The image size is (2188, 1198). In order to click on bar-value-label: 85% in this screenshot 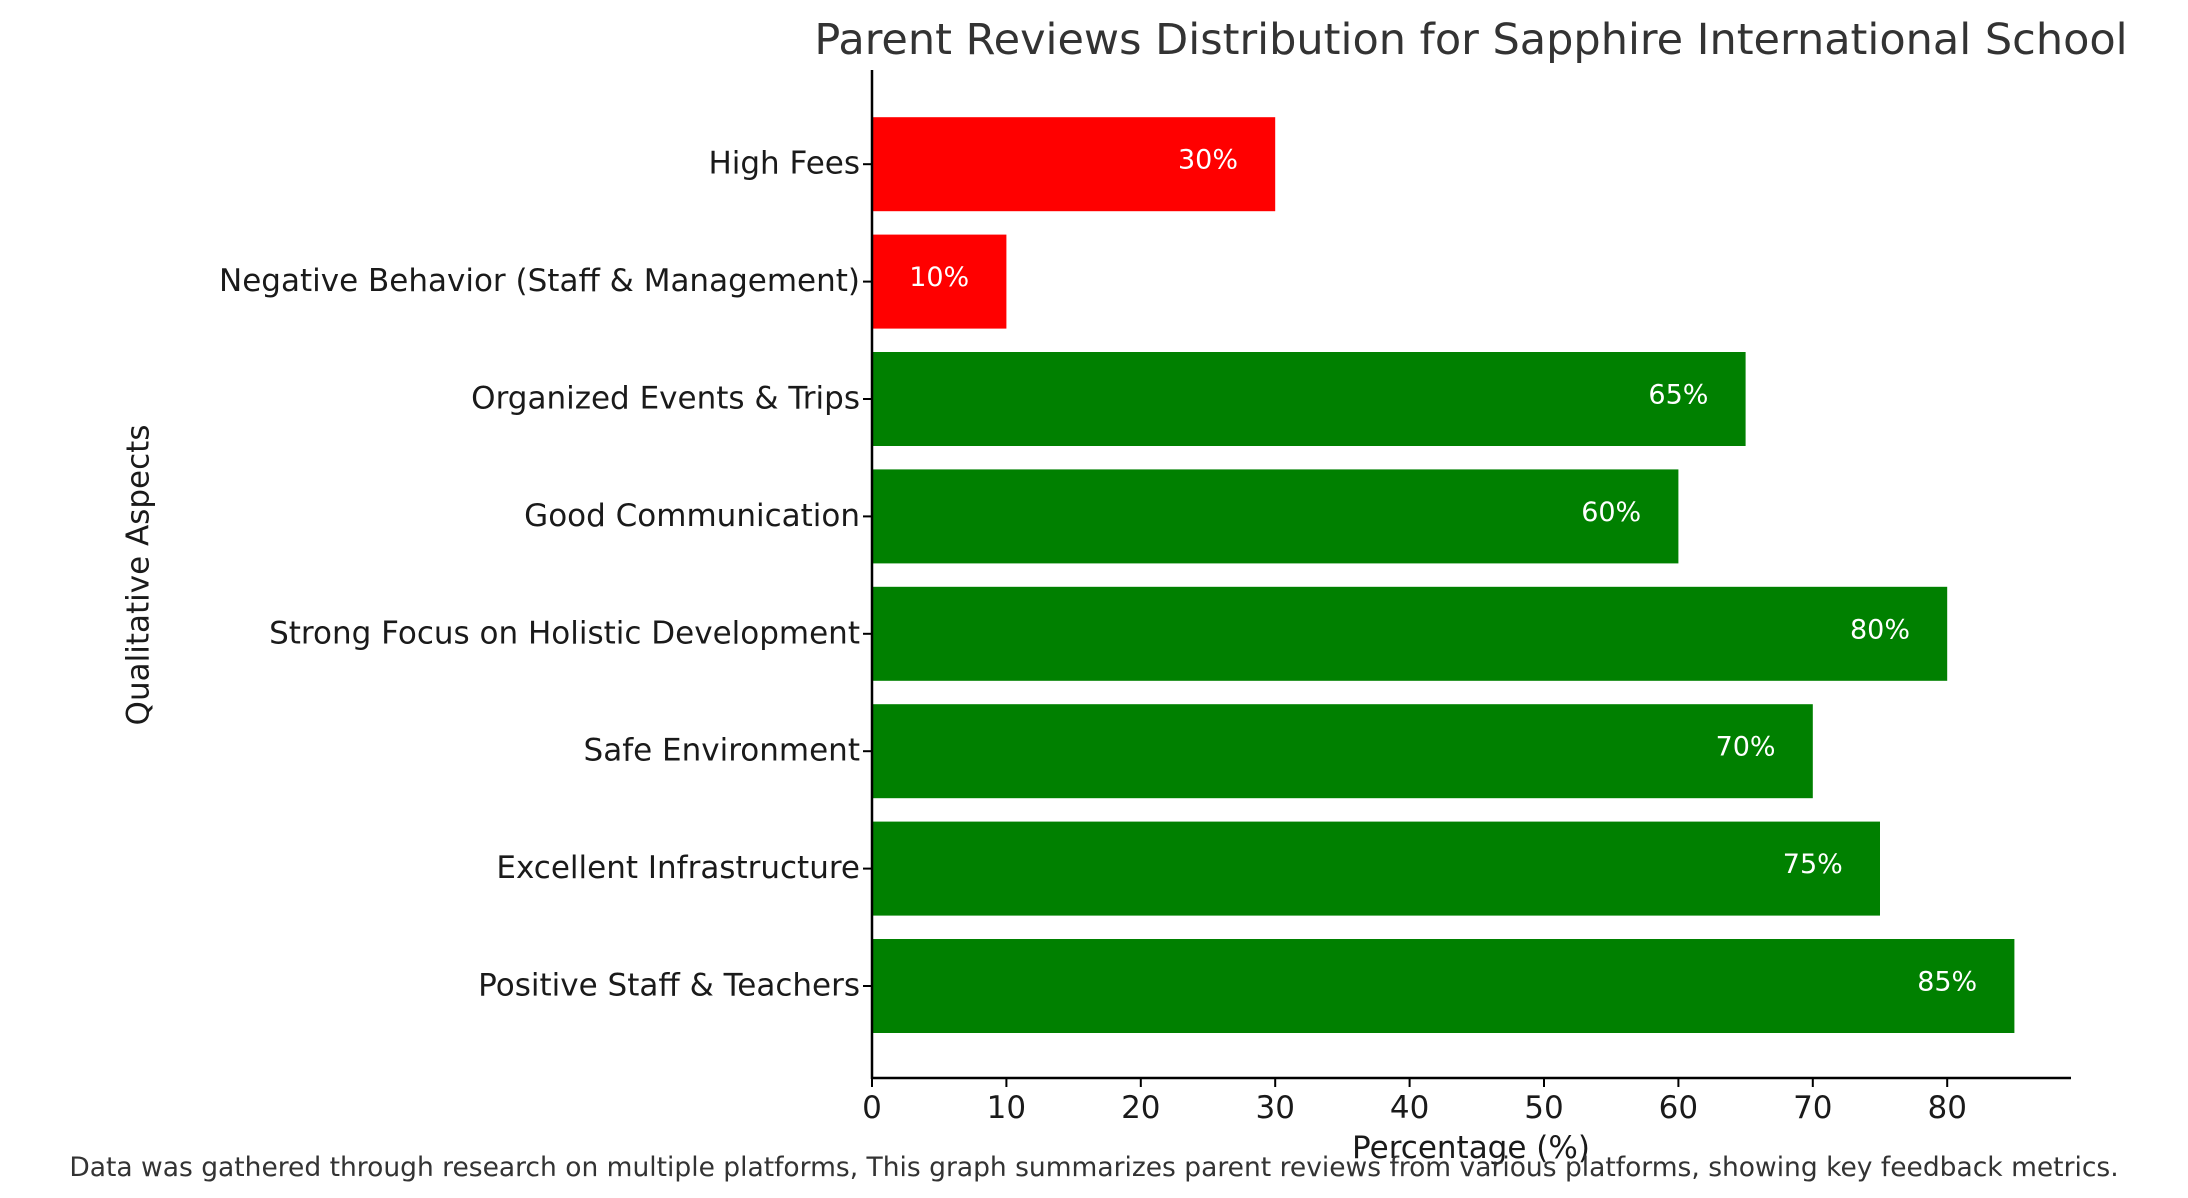, I will do `click(1947, 982)`.